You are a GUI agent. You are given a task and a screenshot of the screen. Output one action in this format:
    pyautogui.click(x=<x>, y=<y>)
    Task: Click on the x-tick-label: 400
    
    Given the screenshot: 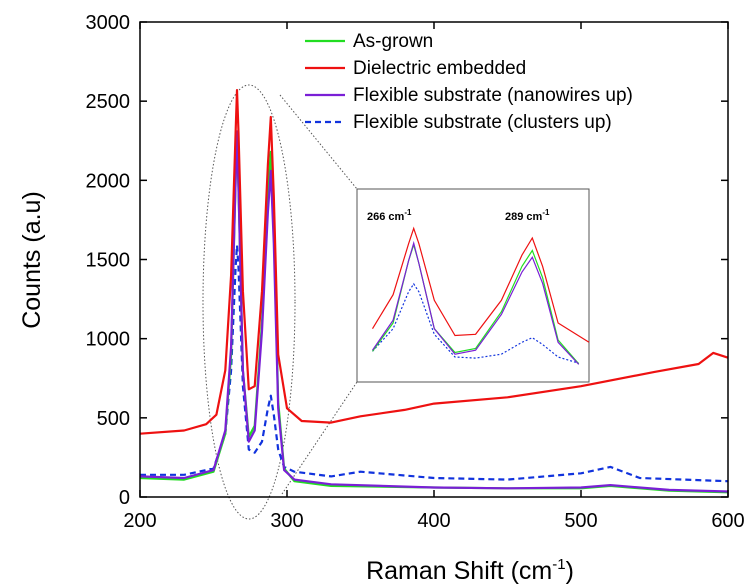 What is the action you would take?
    pyautogui.click(x=433, y=521)
    